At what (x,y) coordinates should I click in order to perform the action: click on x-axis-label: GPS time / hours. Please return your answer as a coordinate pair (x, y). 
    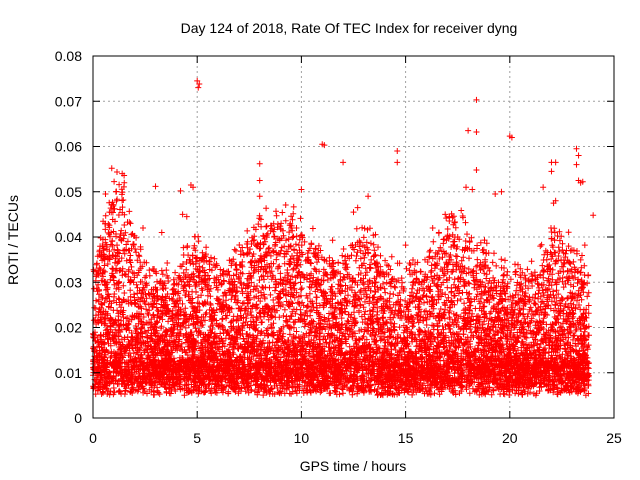
    Looking at the image, I should click on (353, 466).